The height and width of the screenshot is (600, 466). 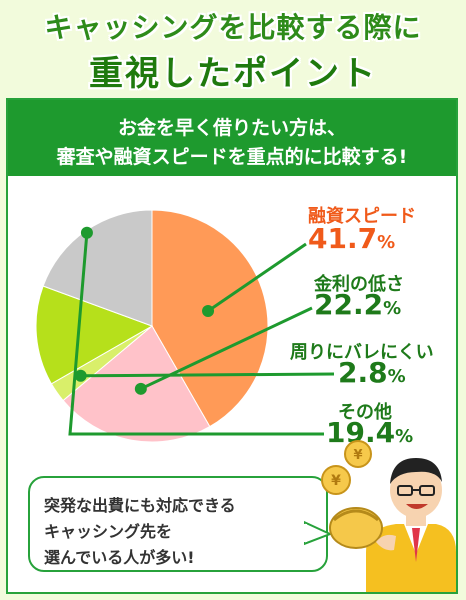 I want to click on intro-line-1: お金を早く借りたい方は、, so click(x=231, y=128).